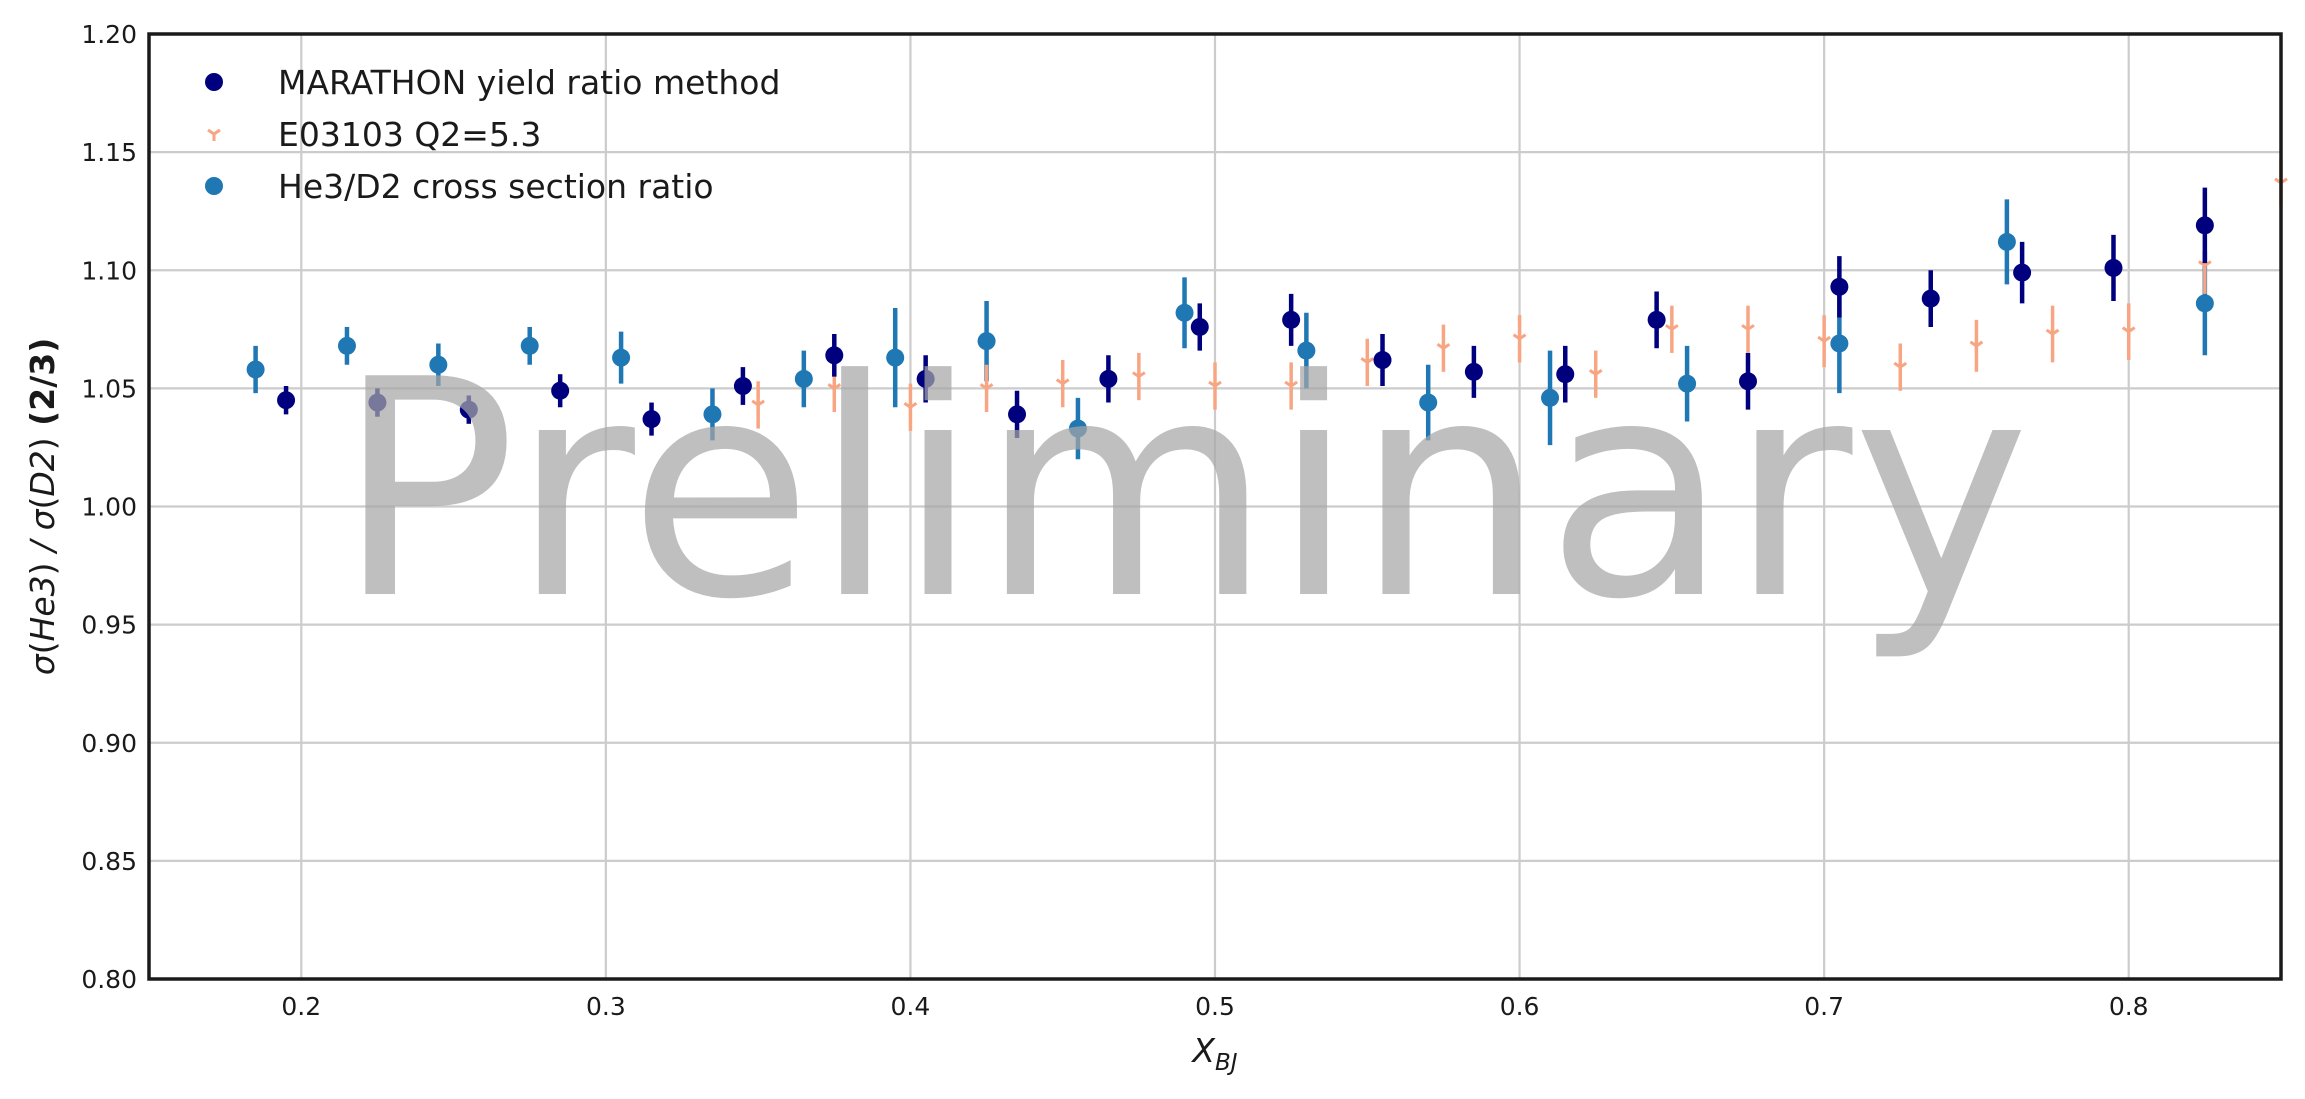  I want to click on y-tick-label: 1.10, so click(109, 270).